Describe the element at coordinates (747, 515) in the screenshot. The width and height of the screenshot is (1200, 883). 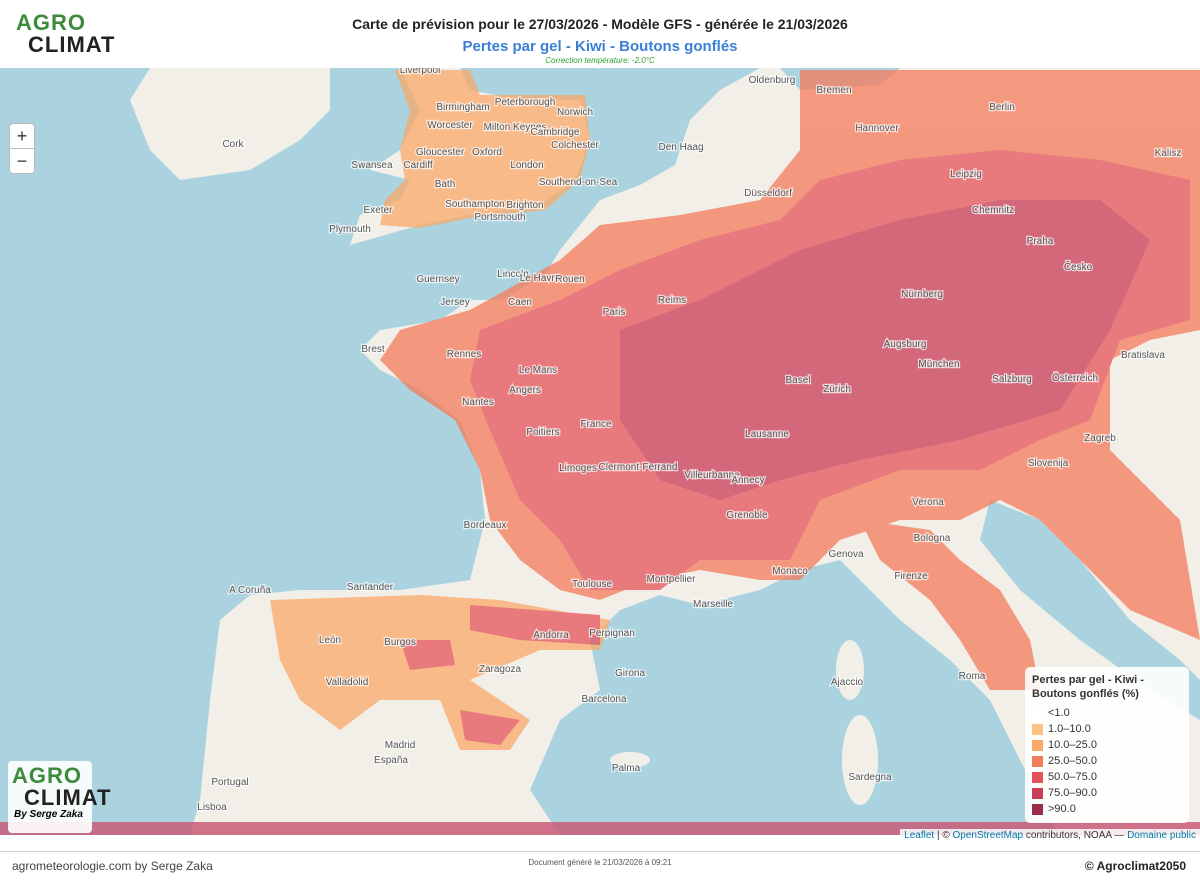
I see `map-label: Grenoble` at that location.